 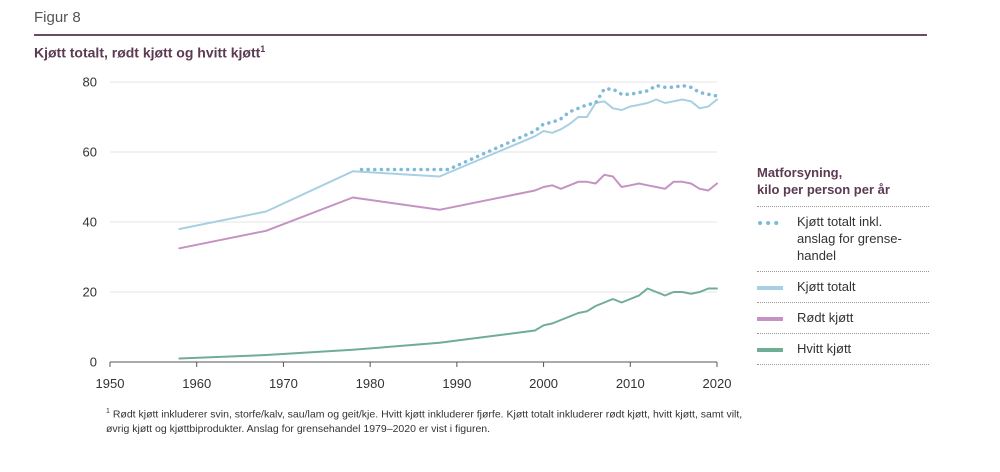 What do you see at coordinates (90, 82) in the screenshot?
I see `y-tick-label: 80` at bounding box center [90, 82].